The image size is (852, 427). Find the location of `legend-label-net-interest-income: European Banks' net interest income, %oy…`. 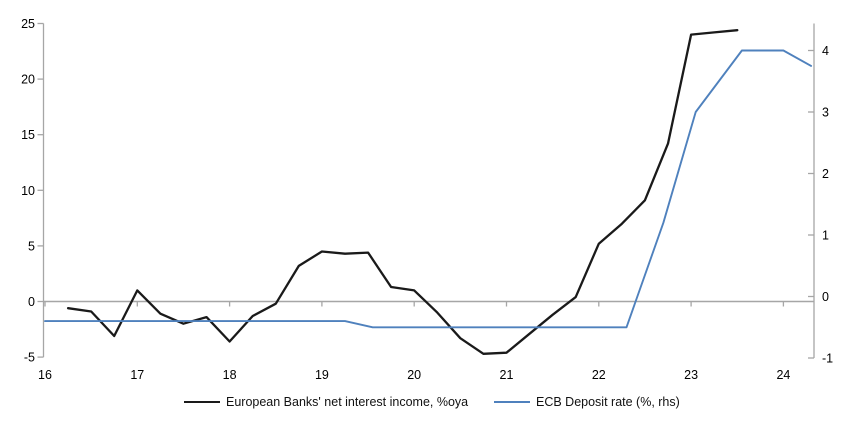

legend-label-net-interest-income: European Banks' net interest income, %oy… is located at coordinates (347, 402).